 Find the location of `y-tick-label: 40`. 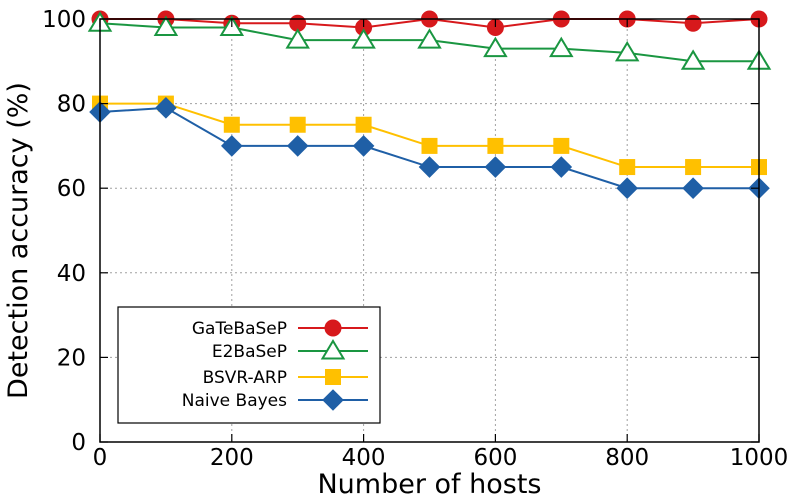

y-tick-label: 40 is located at coordinates (71, 274).